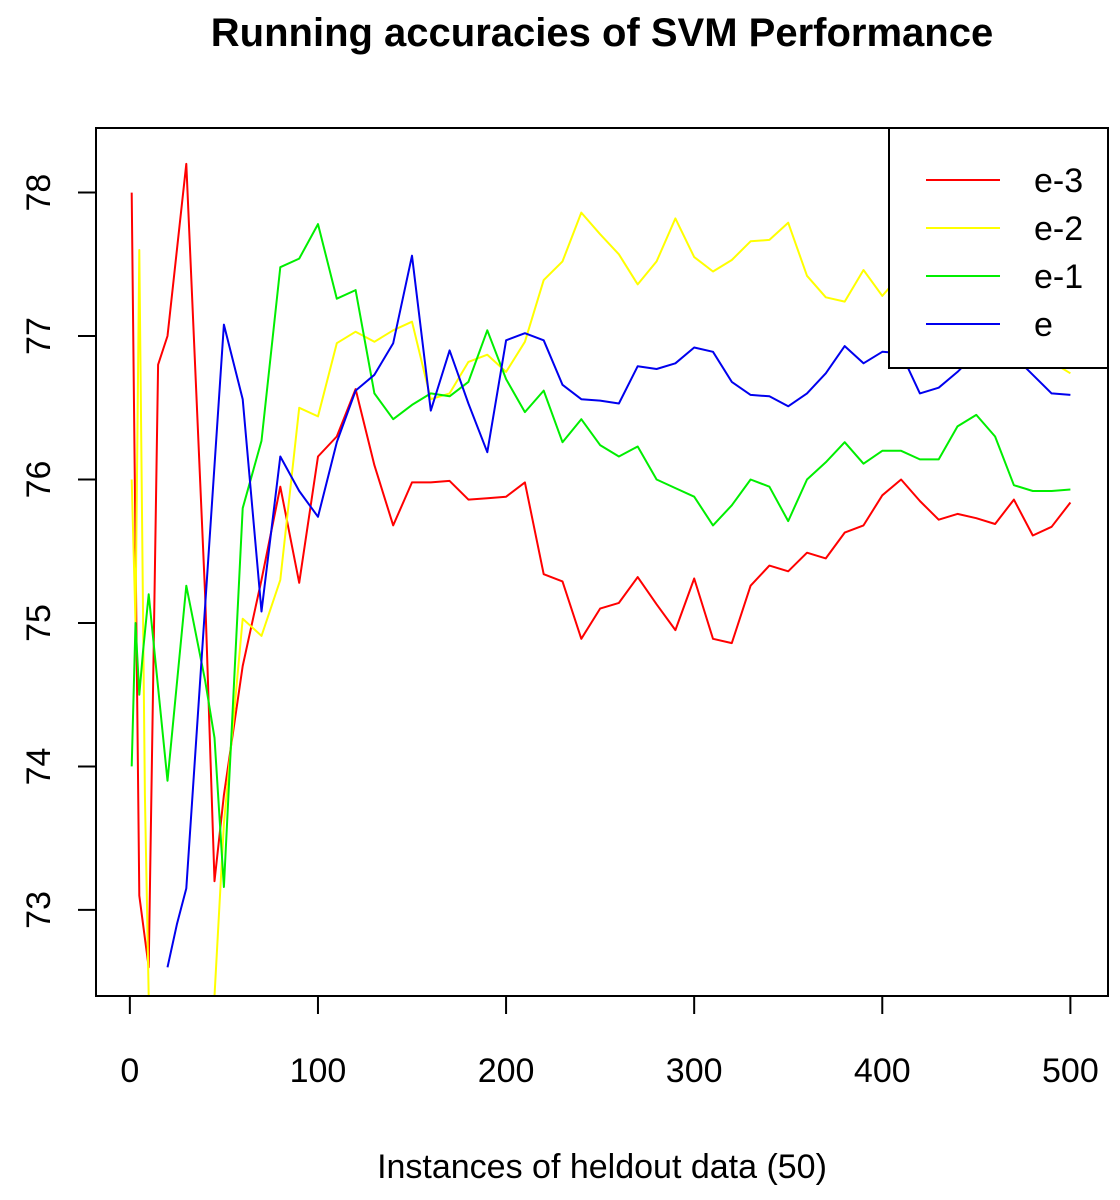 This screenshot has height=1200, width=1120. Describe the element at coordinates (1043, 325) in the screenshot. I see `legend-label: e` at that location.